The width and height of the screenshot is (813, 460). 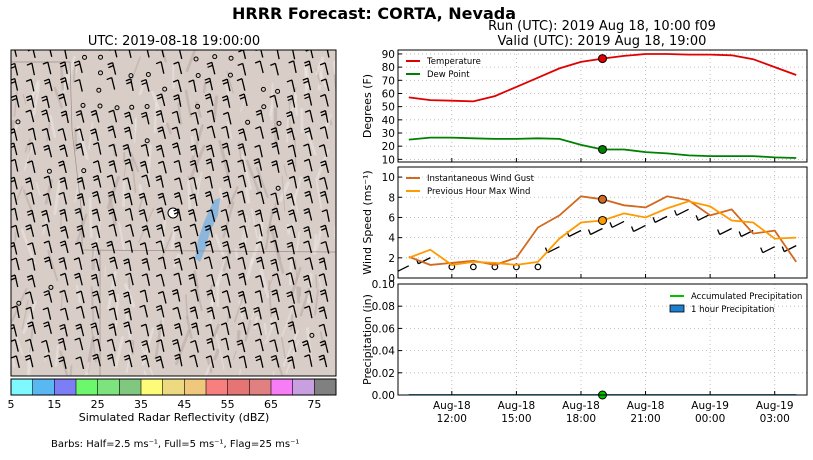 I want to click on x-tick-label: 15:00, so click(x=516, y=419).